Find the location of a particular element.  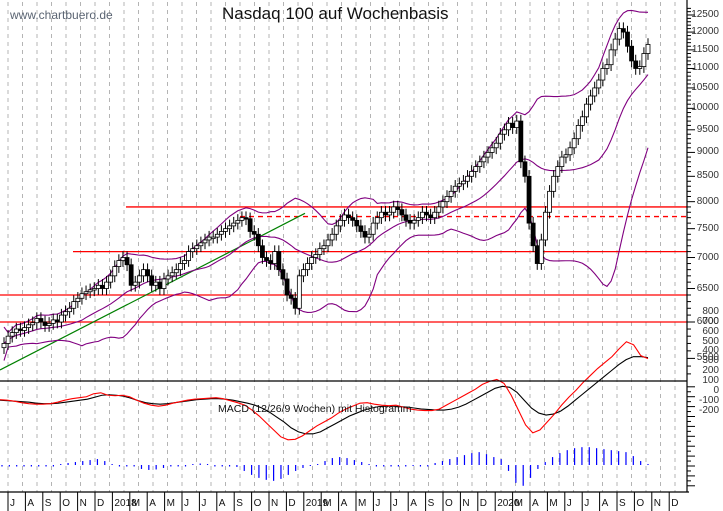

price-axis-label: 11500 is located at coordinates (705, 49).